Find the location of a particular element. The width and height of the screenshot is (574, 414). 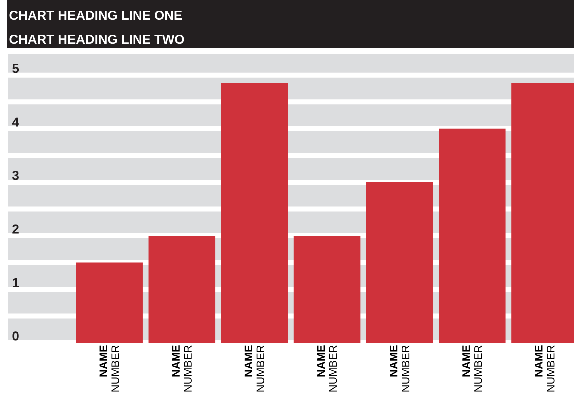

y-tick-label: 5 is located at coordinates (16, 69).